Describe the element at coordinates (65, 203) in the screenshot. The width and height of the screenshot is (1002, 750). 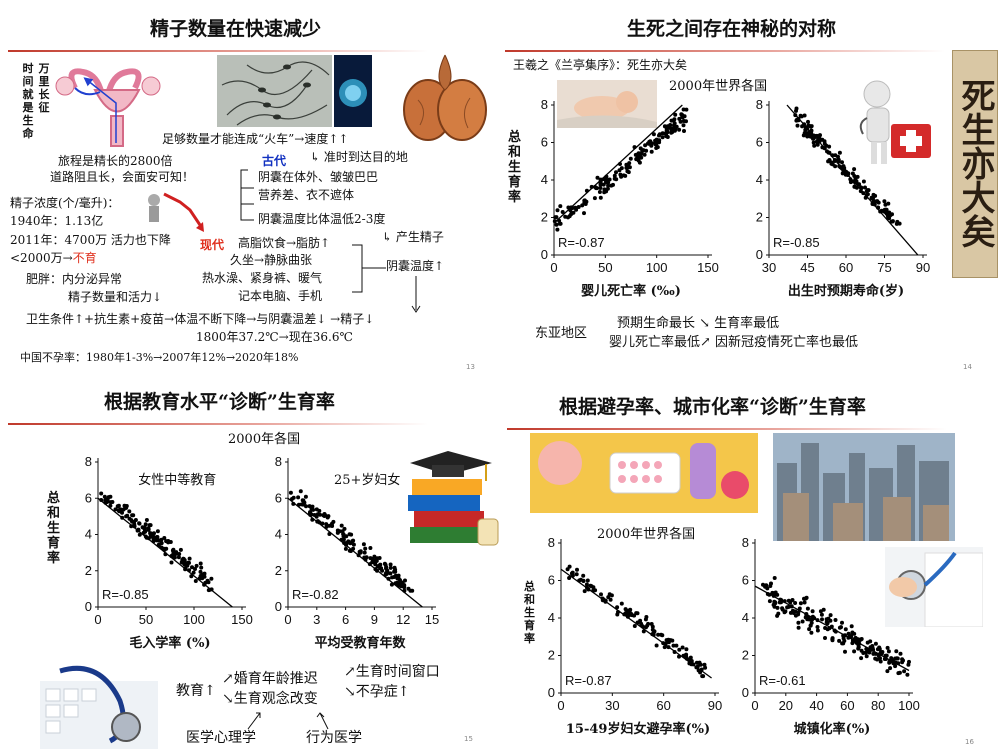
I see `text-concentration: 精子浓度(个/毫升)：` at that location.